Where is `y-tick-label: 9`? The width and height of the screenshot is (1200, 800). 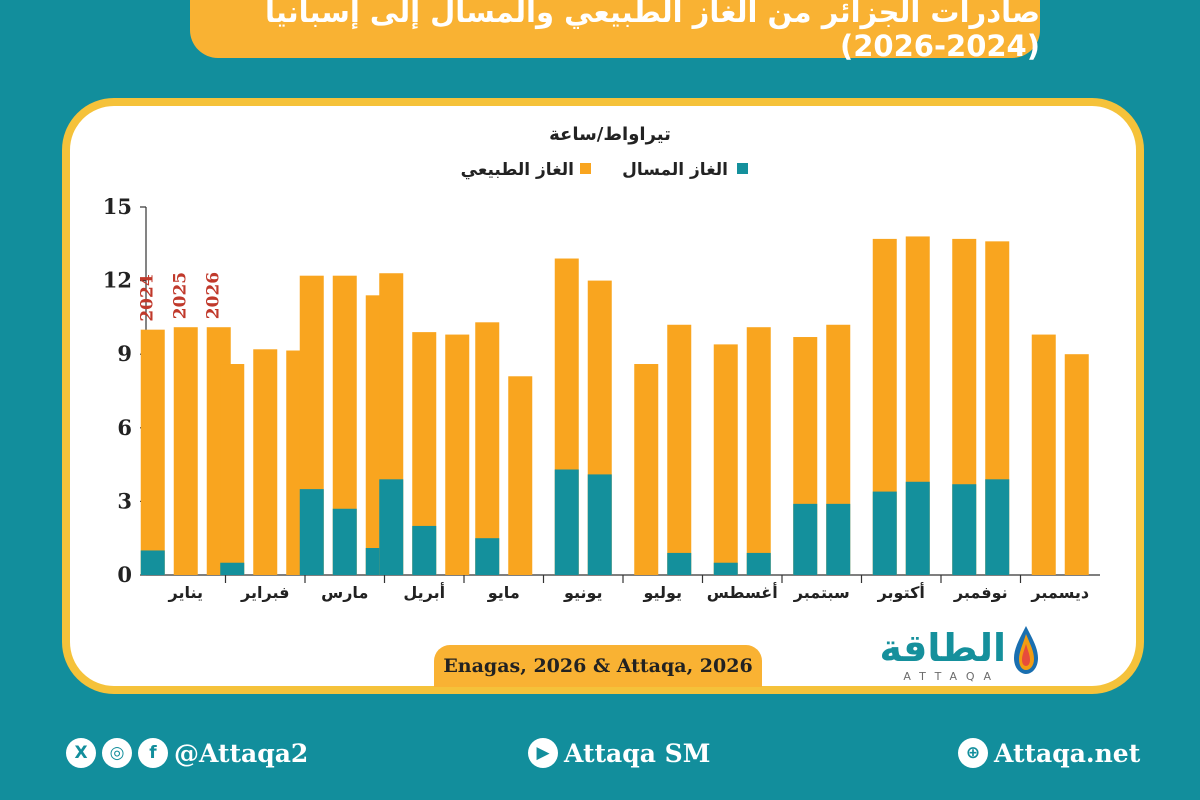 y-tick-label: 9 is located at coordinates (124, 353).